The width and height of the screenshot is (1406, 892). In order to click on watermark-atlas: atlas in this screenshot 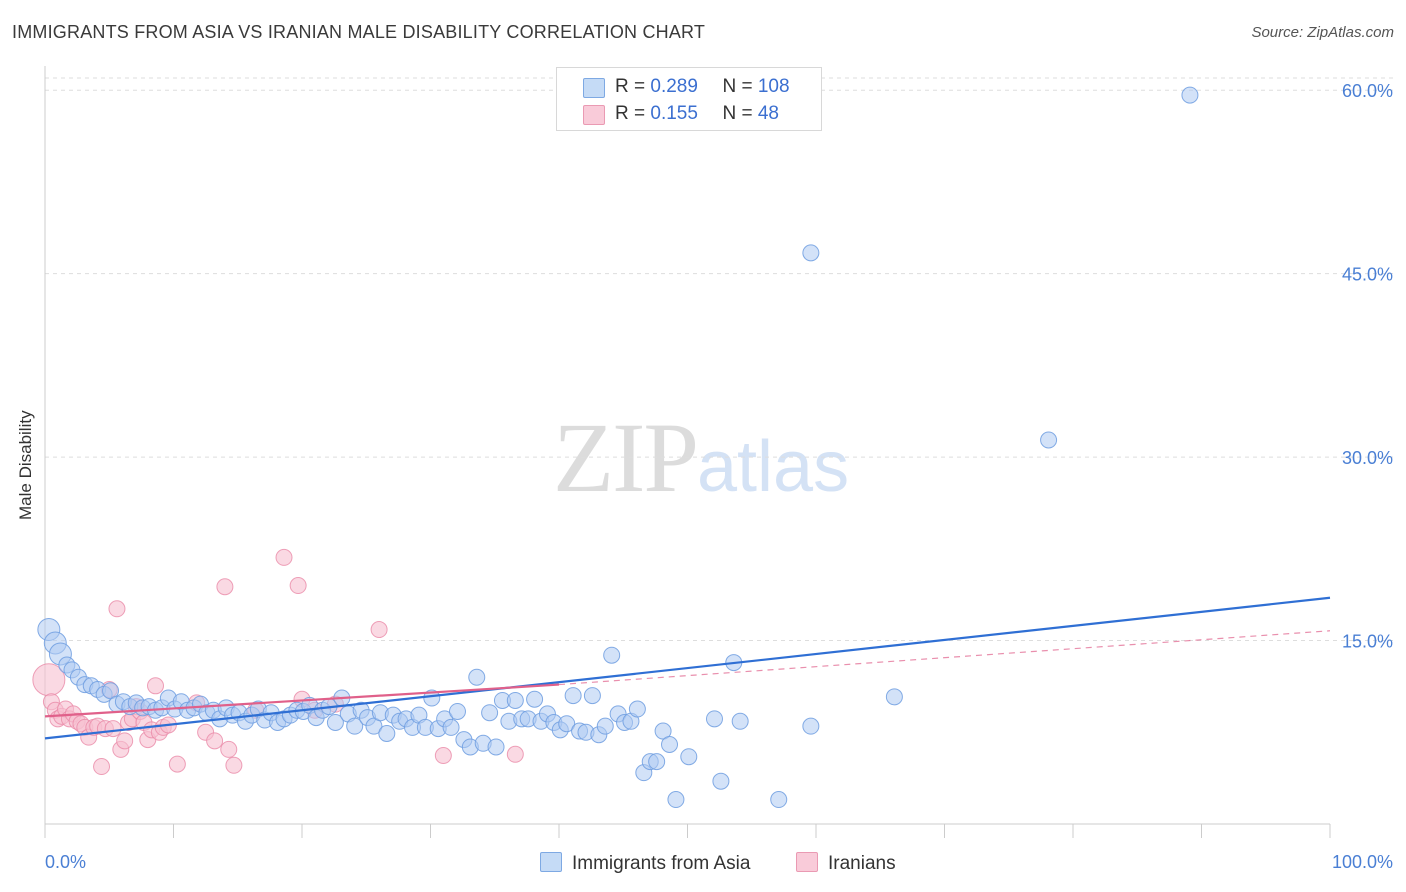, I will do `click(773, 467)`.